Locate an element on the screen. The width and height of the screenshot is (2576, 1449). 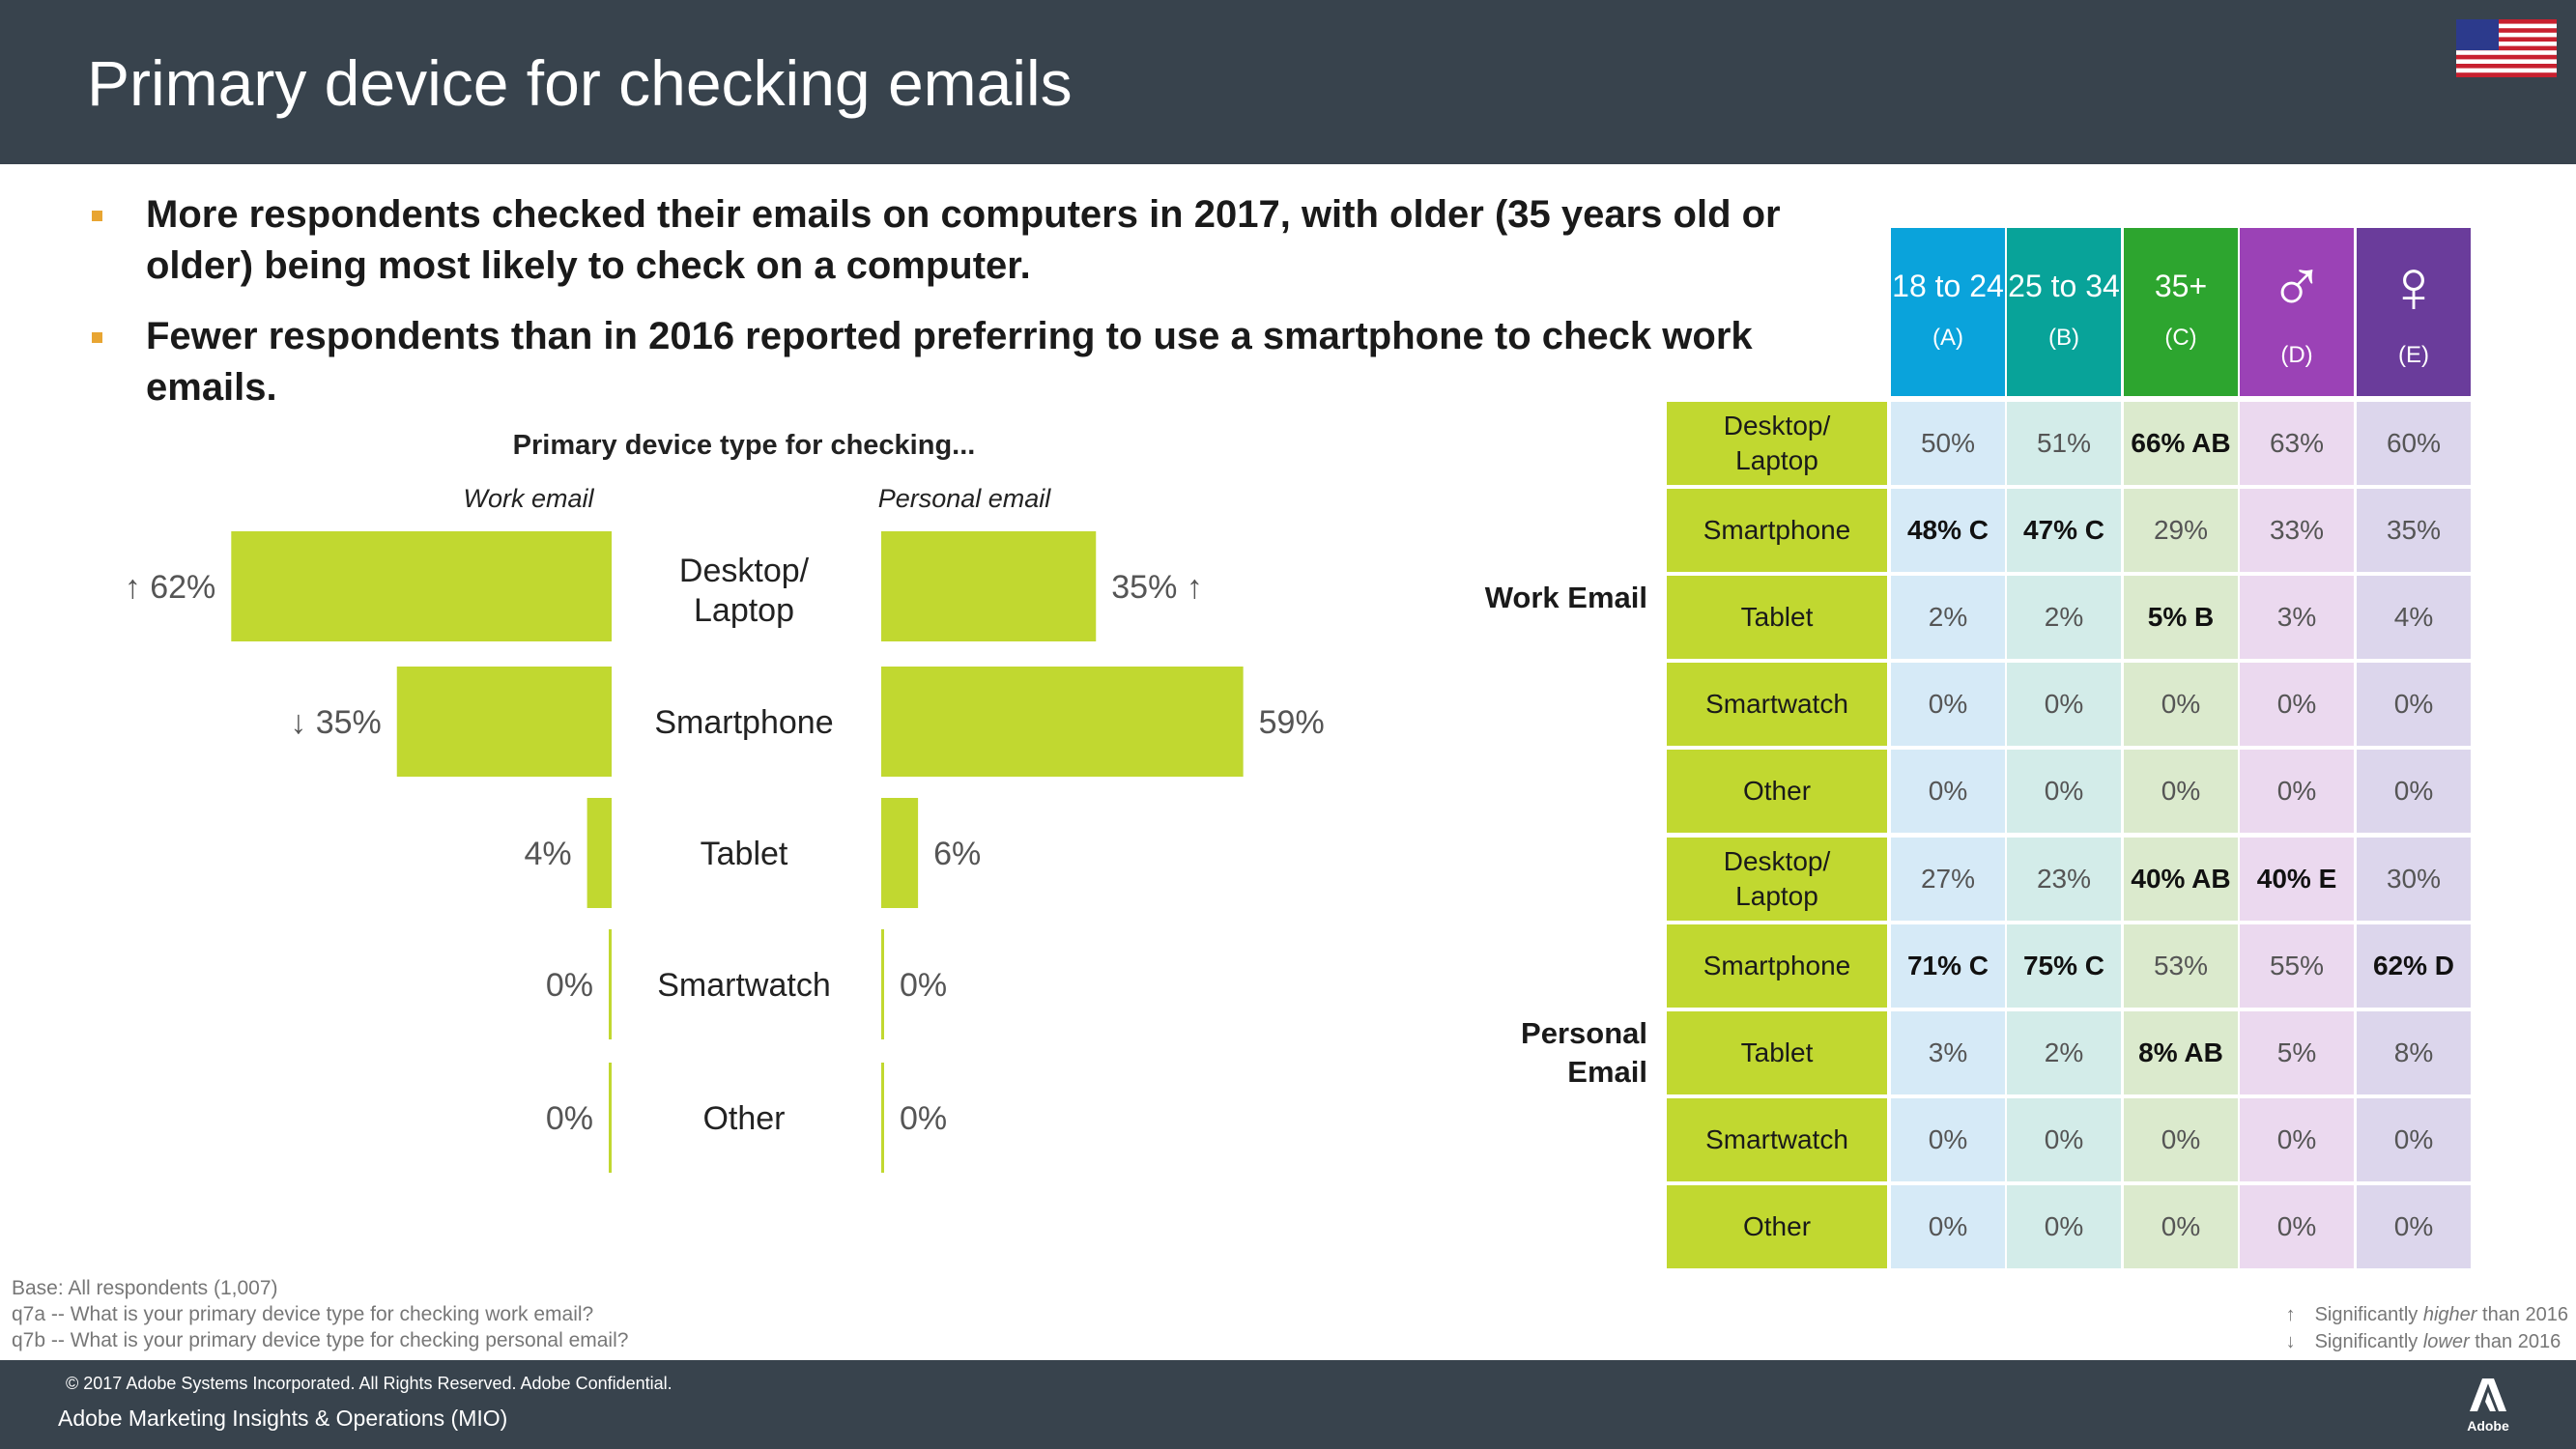
table-cell: 60% is located at coordinates (2414, 443).